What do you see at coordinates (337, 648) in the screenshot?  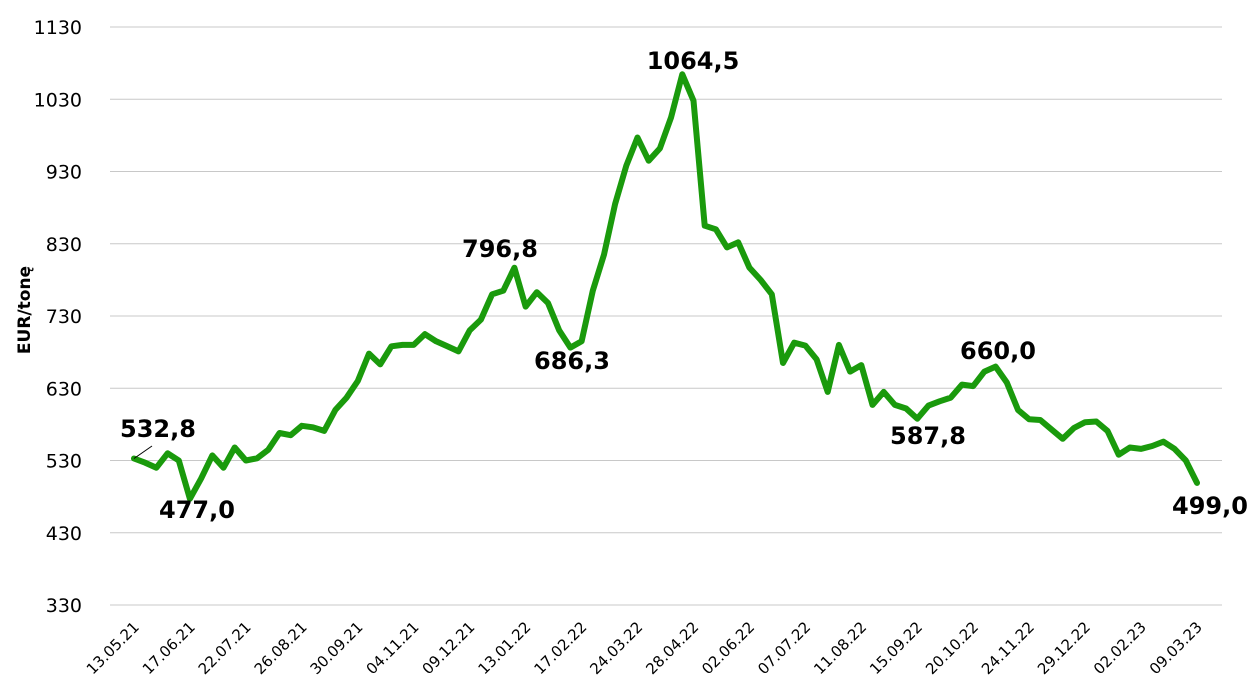 I see `x-tick-label: 30.09.21` at bounding box center [337, 648].